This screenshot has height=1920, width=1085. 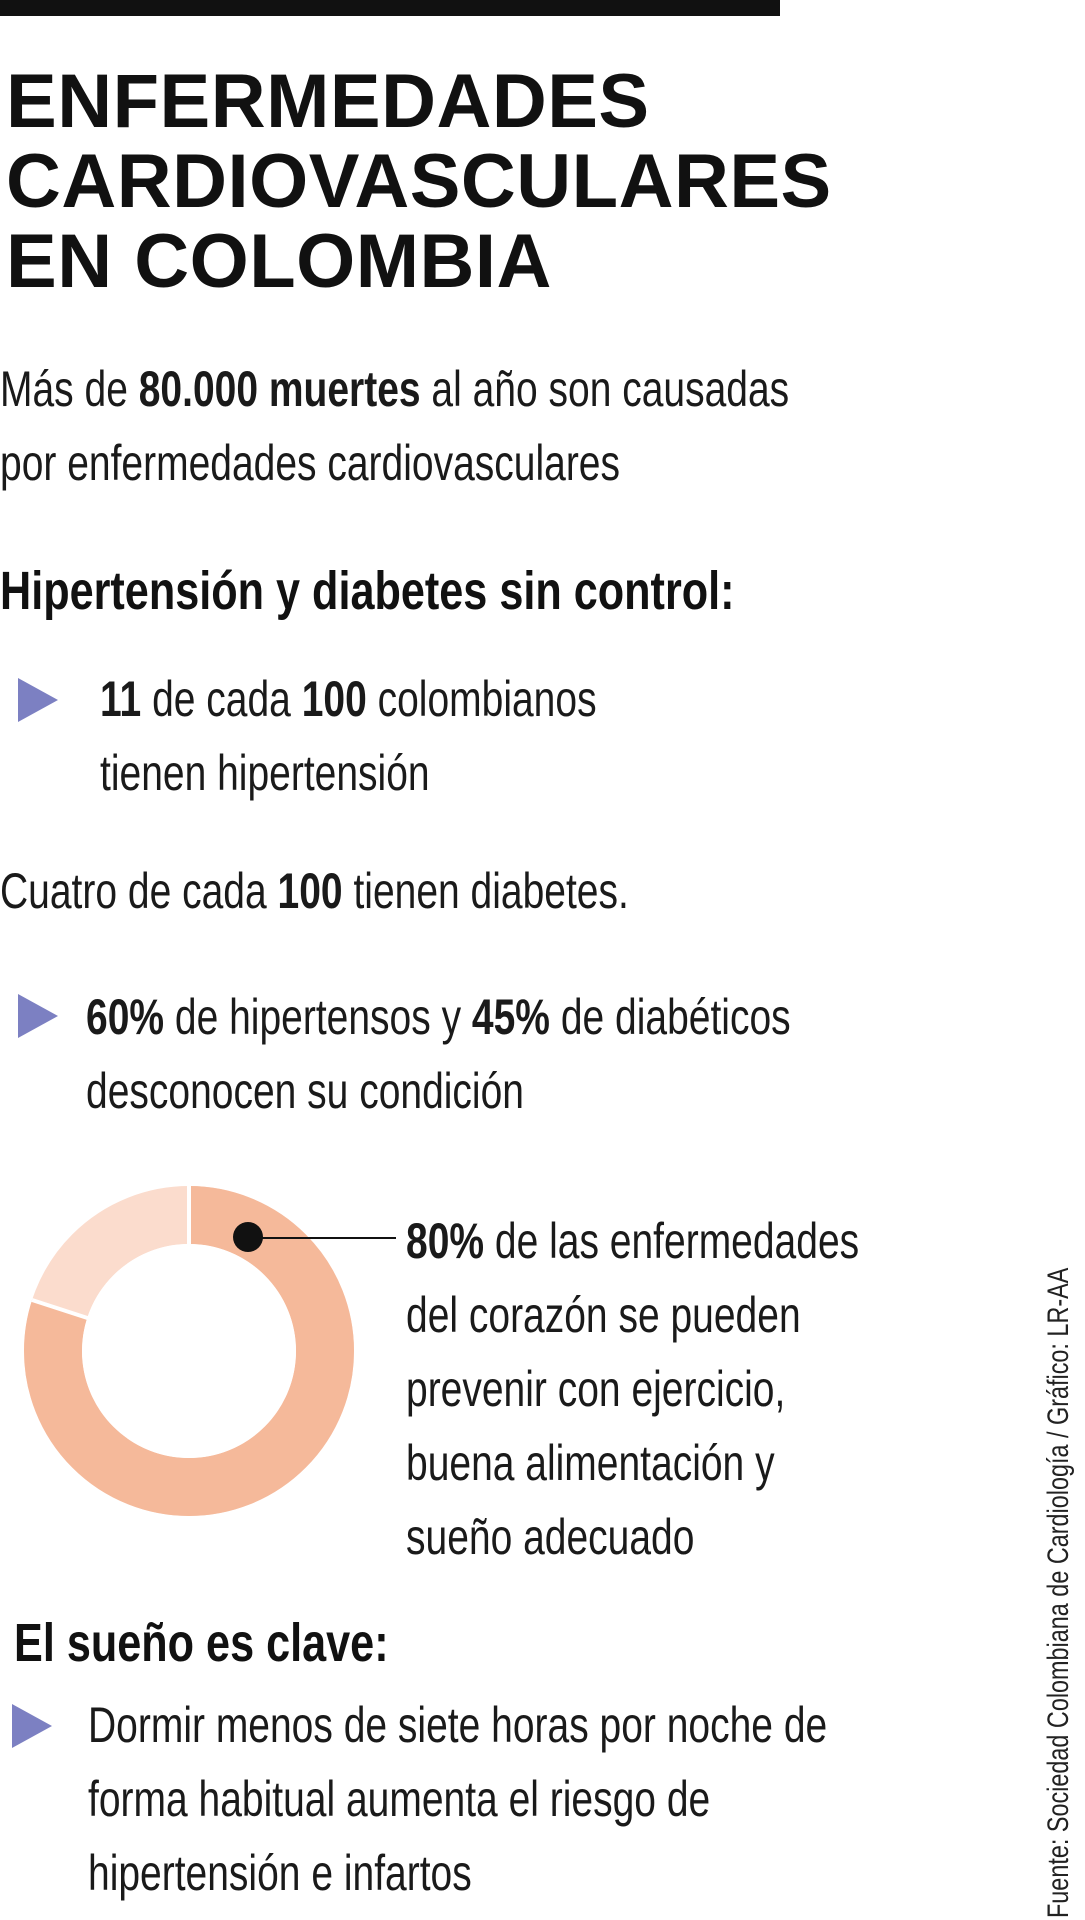 What do you see at coordinates (367, 591) in the screenshot?
I see `section-heading-hypertension: Hipertensión y diabetes sin control:` at bounding box center [367, 591].